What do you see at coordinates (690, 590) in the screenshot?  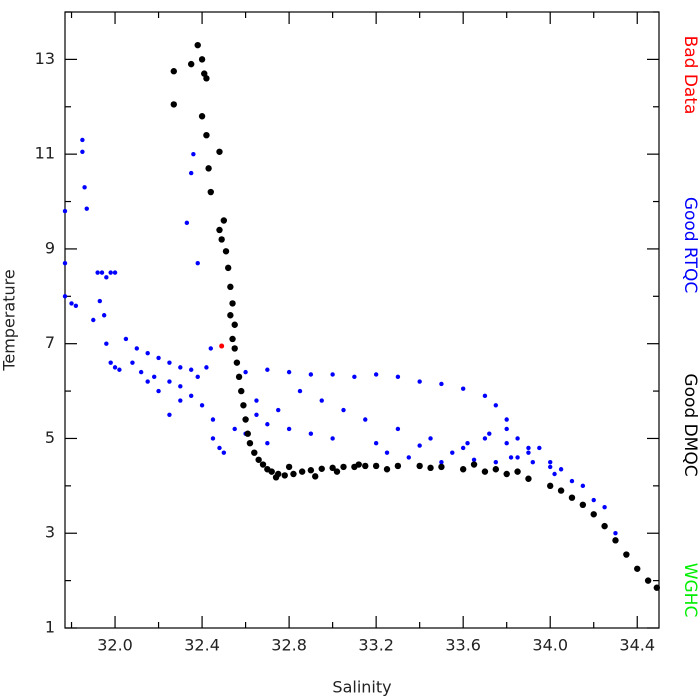 I see `legend-entry: WGHC` at bounding box center [690, 590].